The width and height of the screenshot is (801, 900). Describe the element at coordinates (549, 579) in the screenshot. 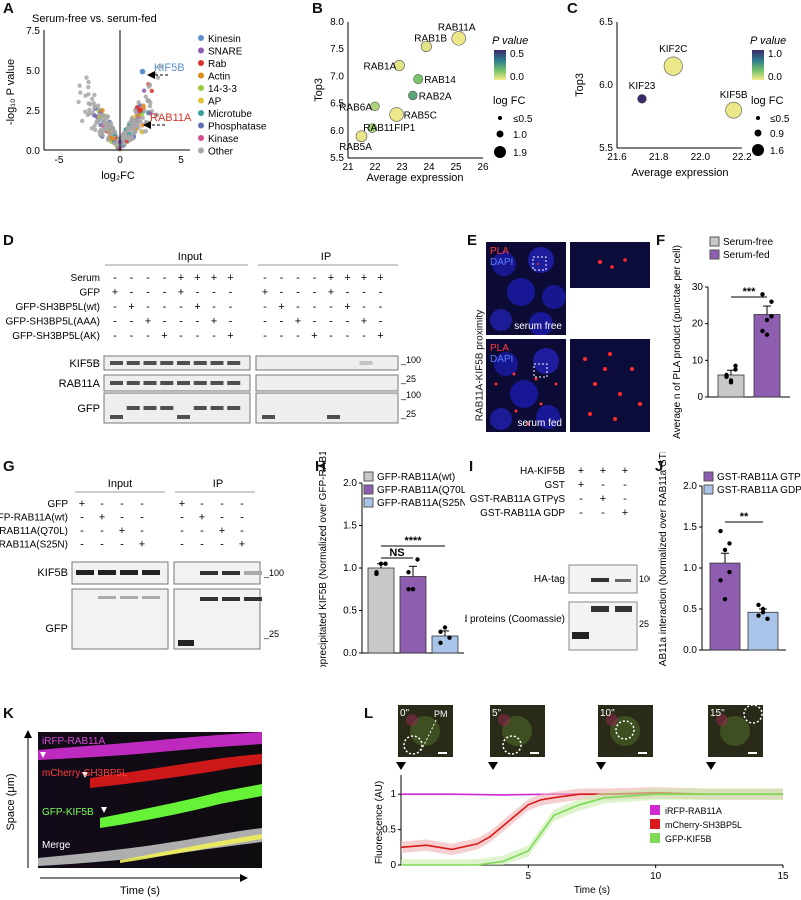

I see `ha-tag-label: HA-tag` at that location.